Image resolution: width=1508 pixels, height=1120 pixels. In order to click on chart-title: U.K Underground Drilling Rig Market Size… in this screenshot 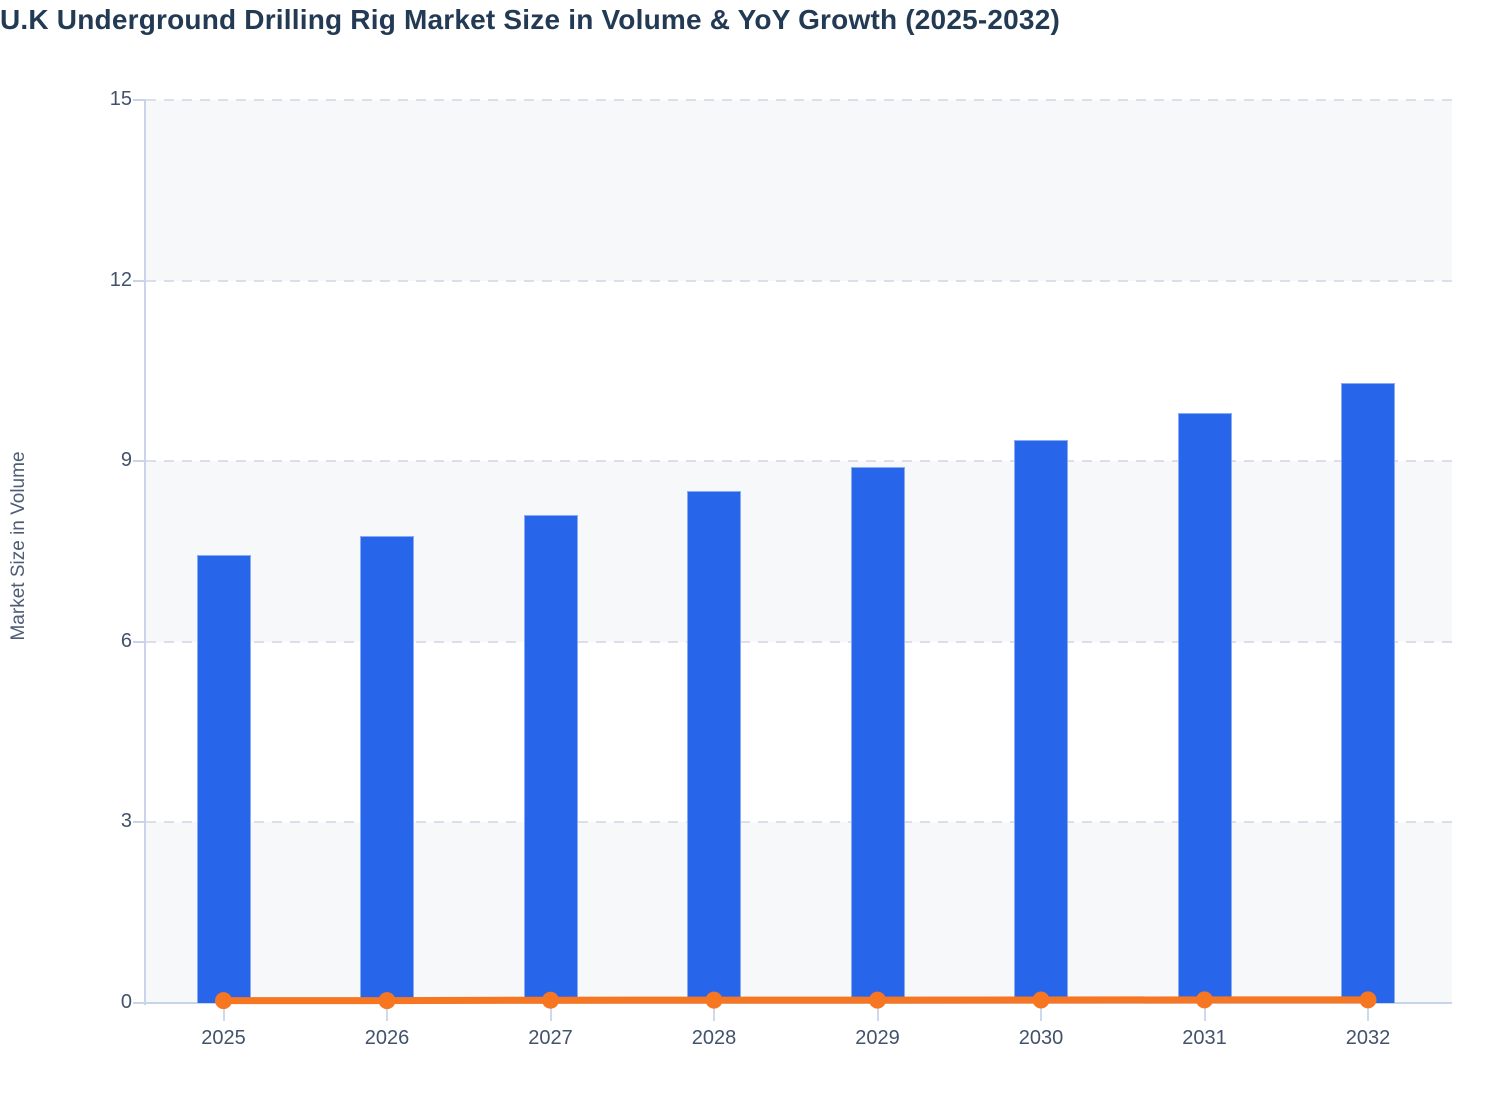, I will do `click(530, 19)`.